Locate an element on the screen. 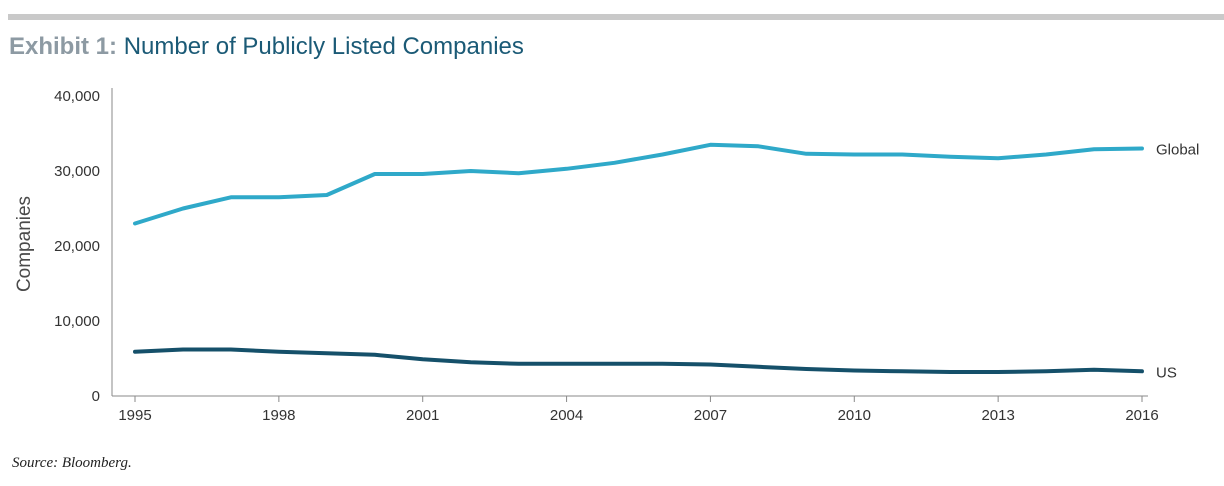 The width and height of the screenshot is (1224, 486). x-tick-label: 2004 is located at coordinates (566, 415).